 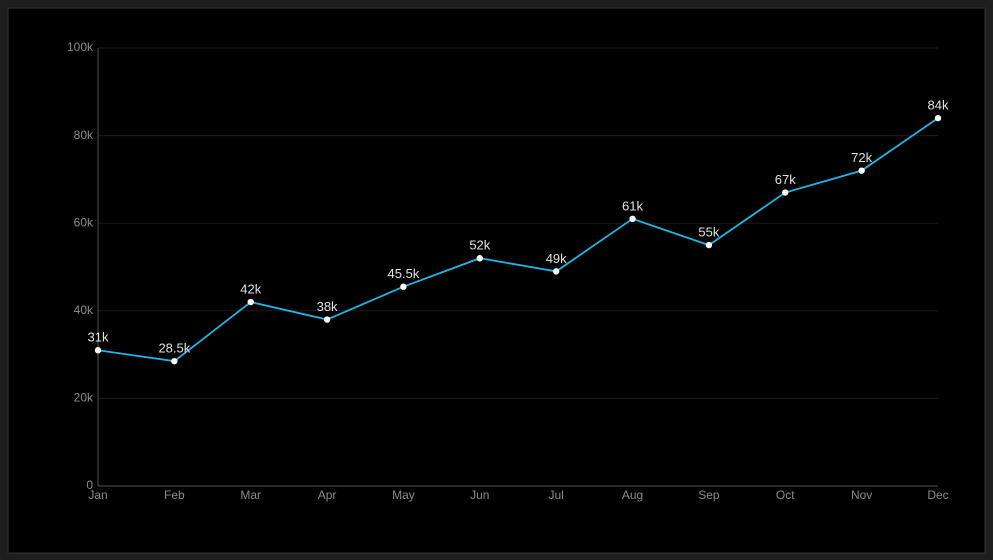 What do you see at coordinates (708, 232) in the screenshot?
I see `value-label: 55k` at bounding box center [708, 232].